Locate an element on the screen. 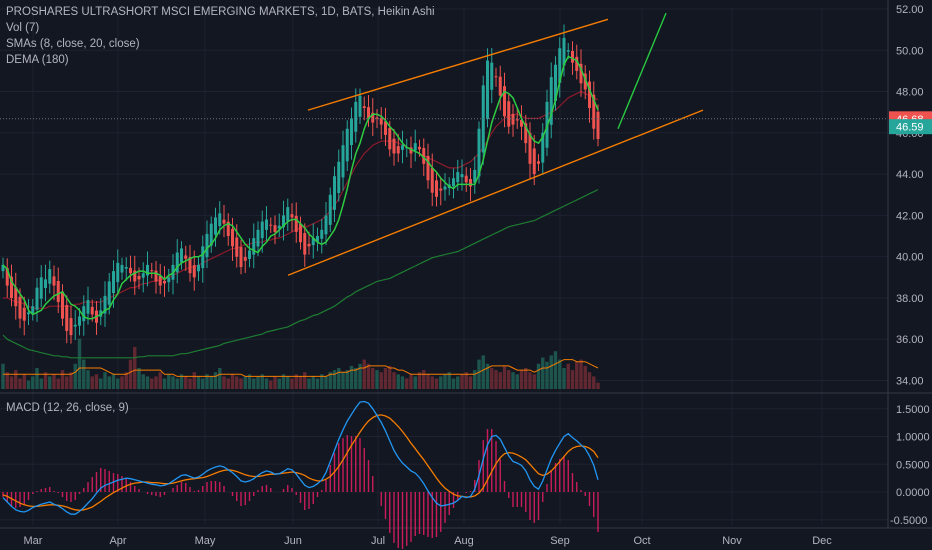  macd-histogram is located at coordinates (300, 489).